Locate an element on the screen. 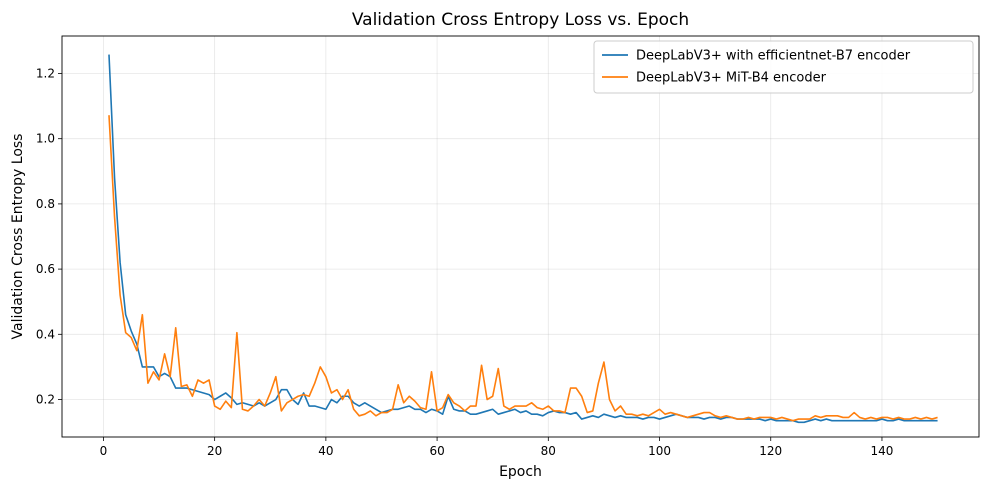 This screenshot has width=989, height=490. x-tick-label: 80 is located at coordinates (548, 451).